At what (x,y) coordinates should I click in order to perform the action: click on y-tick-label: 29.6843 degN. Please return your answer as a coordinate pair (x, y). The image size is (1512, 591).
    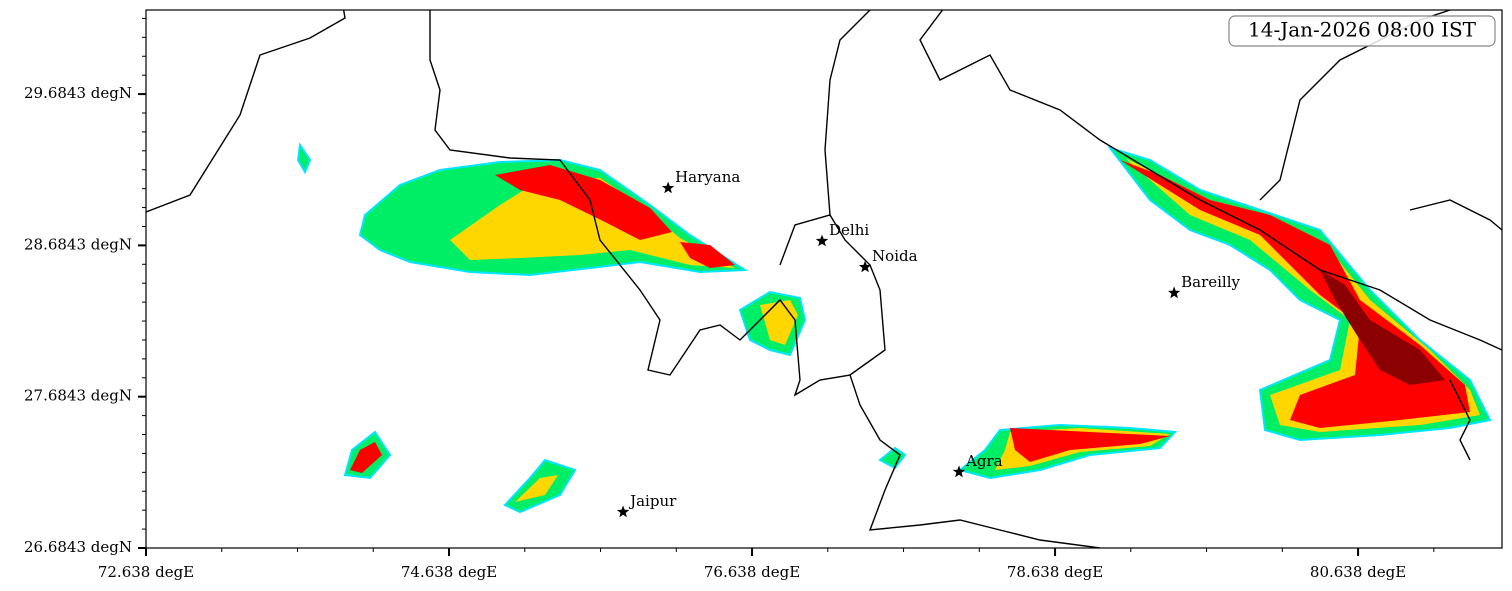
    Looking at the image, I should click on (78, 93).